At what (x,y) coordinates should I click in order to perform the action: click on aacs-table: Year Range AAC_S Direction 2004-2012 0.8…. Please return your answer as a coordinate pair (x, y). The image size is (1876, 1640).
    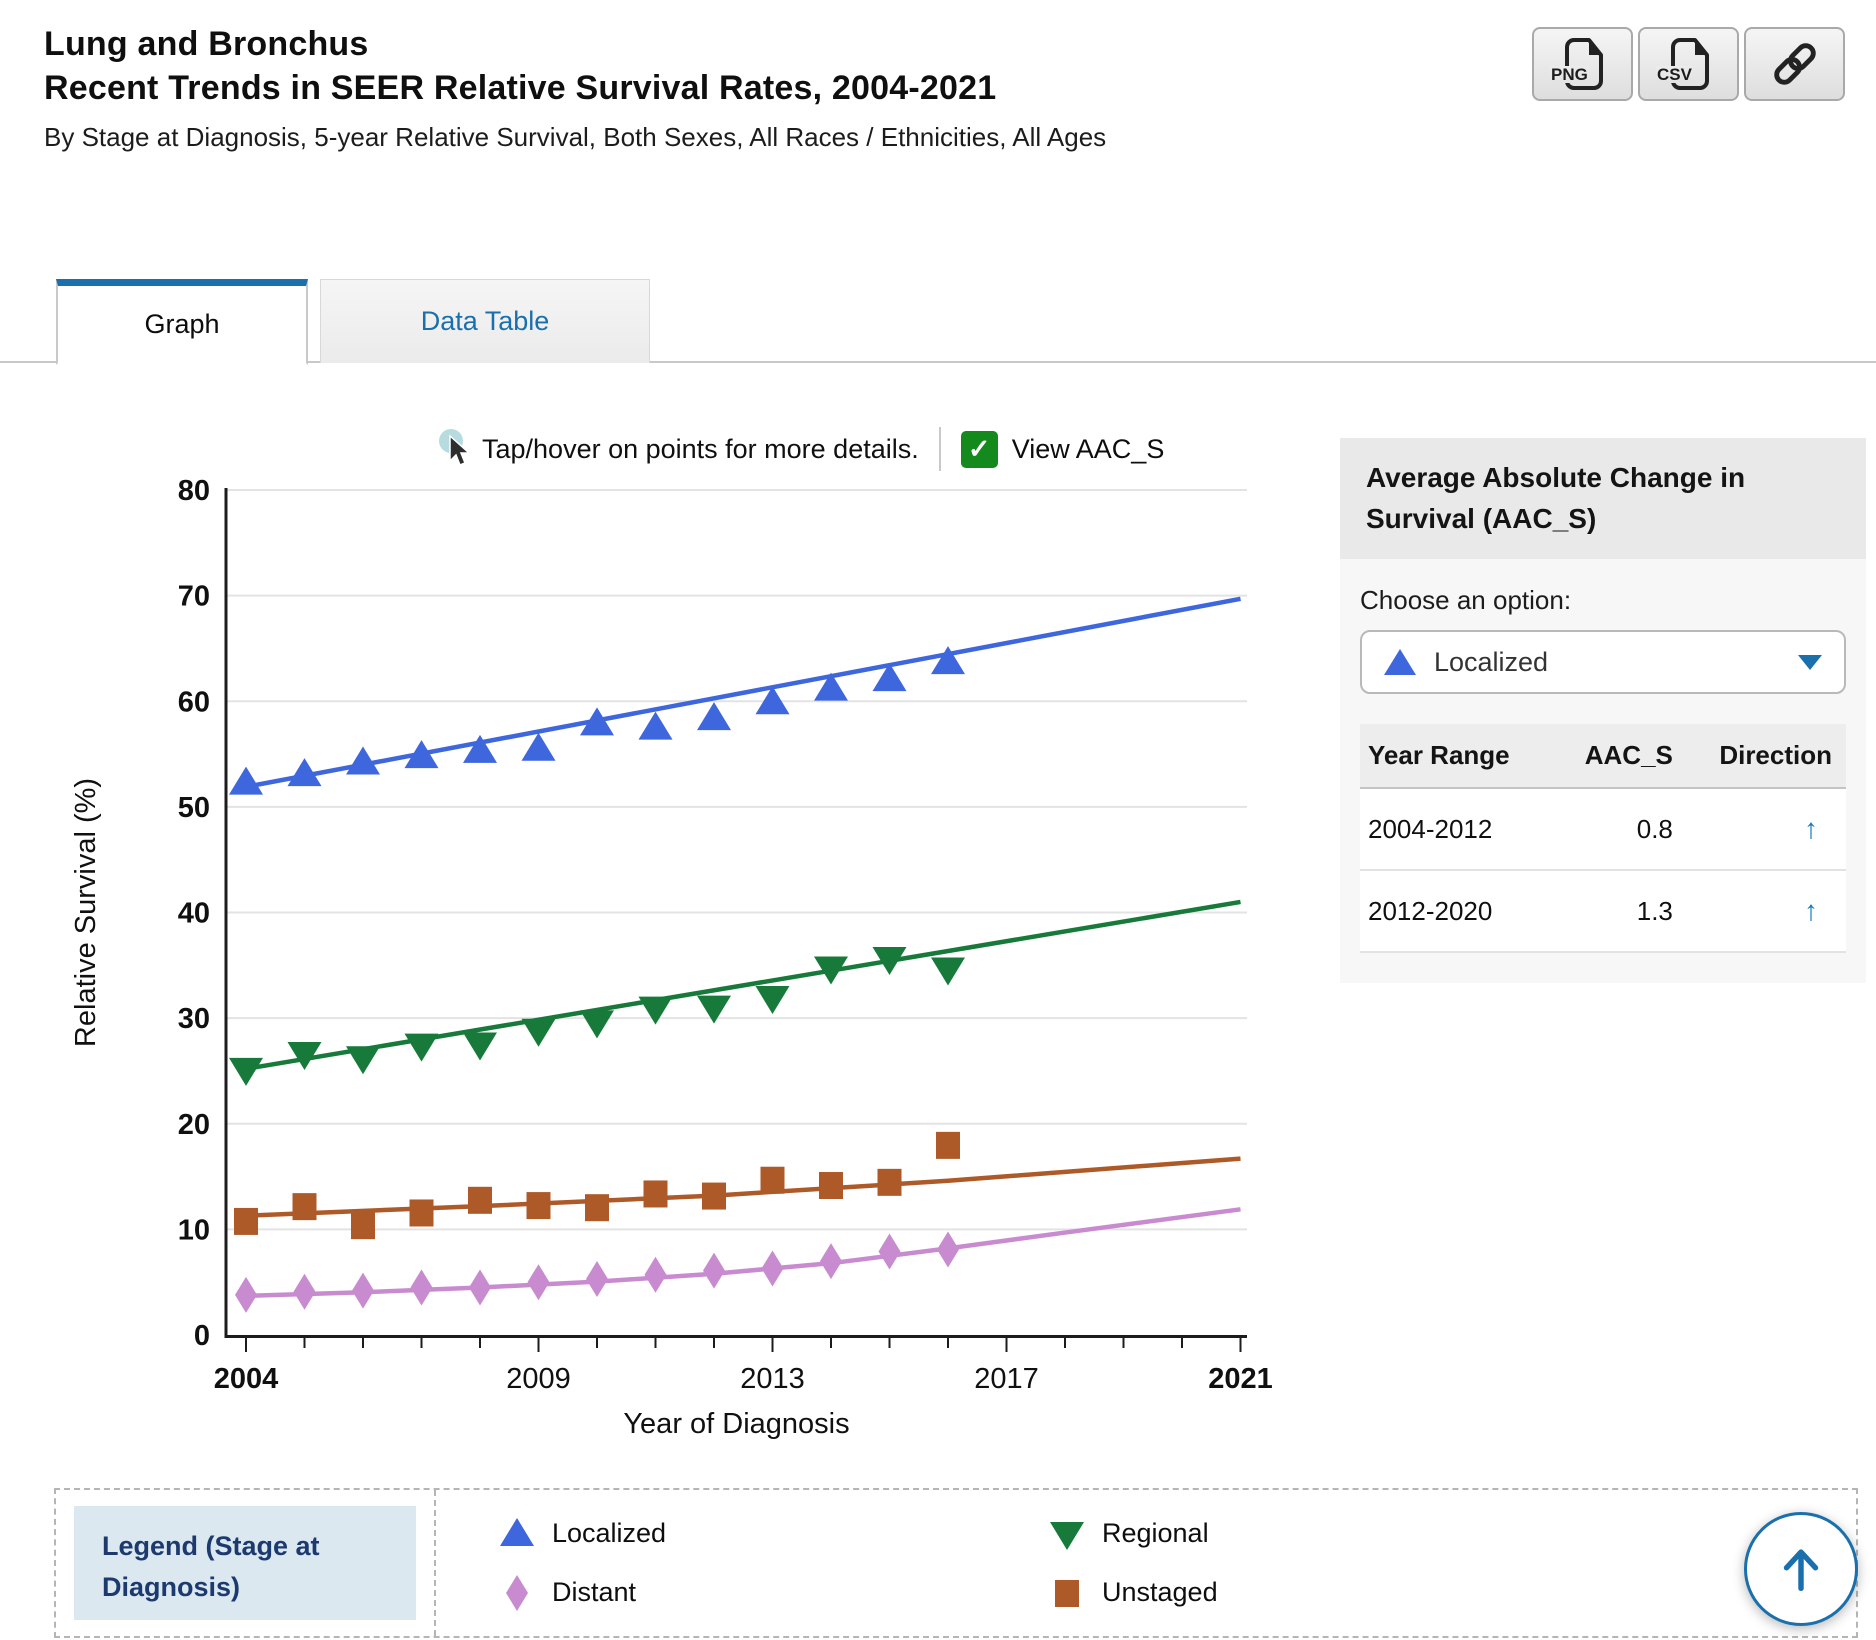
    Looking at the image, I should click on (1603, 839).